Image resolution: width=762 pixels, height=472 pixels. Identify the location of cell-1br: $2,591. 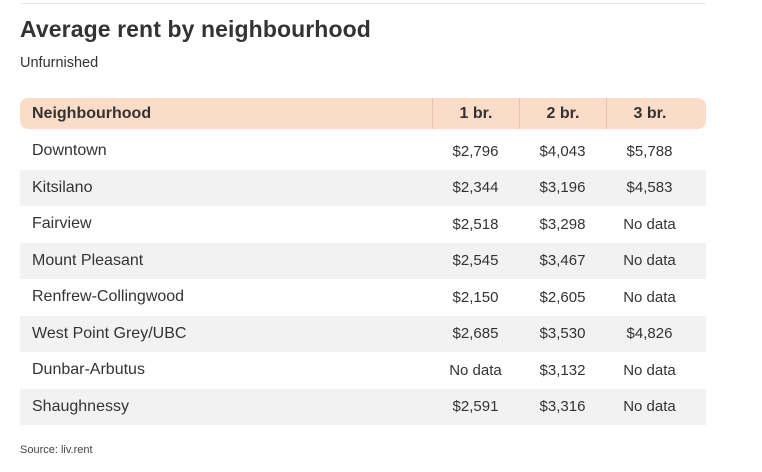
(475, 407).